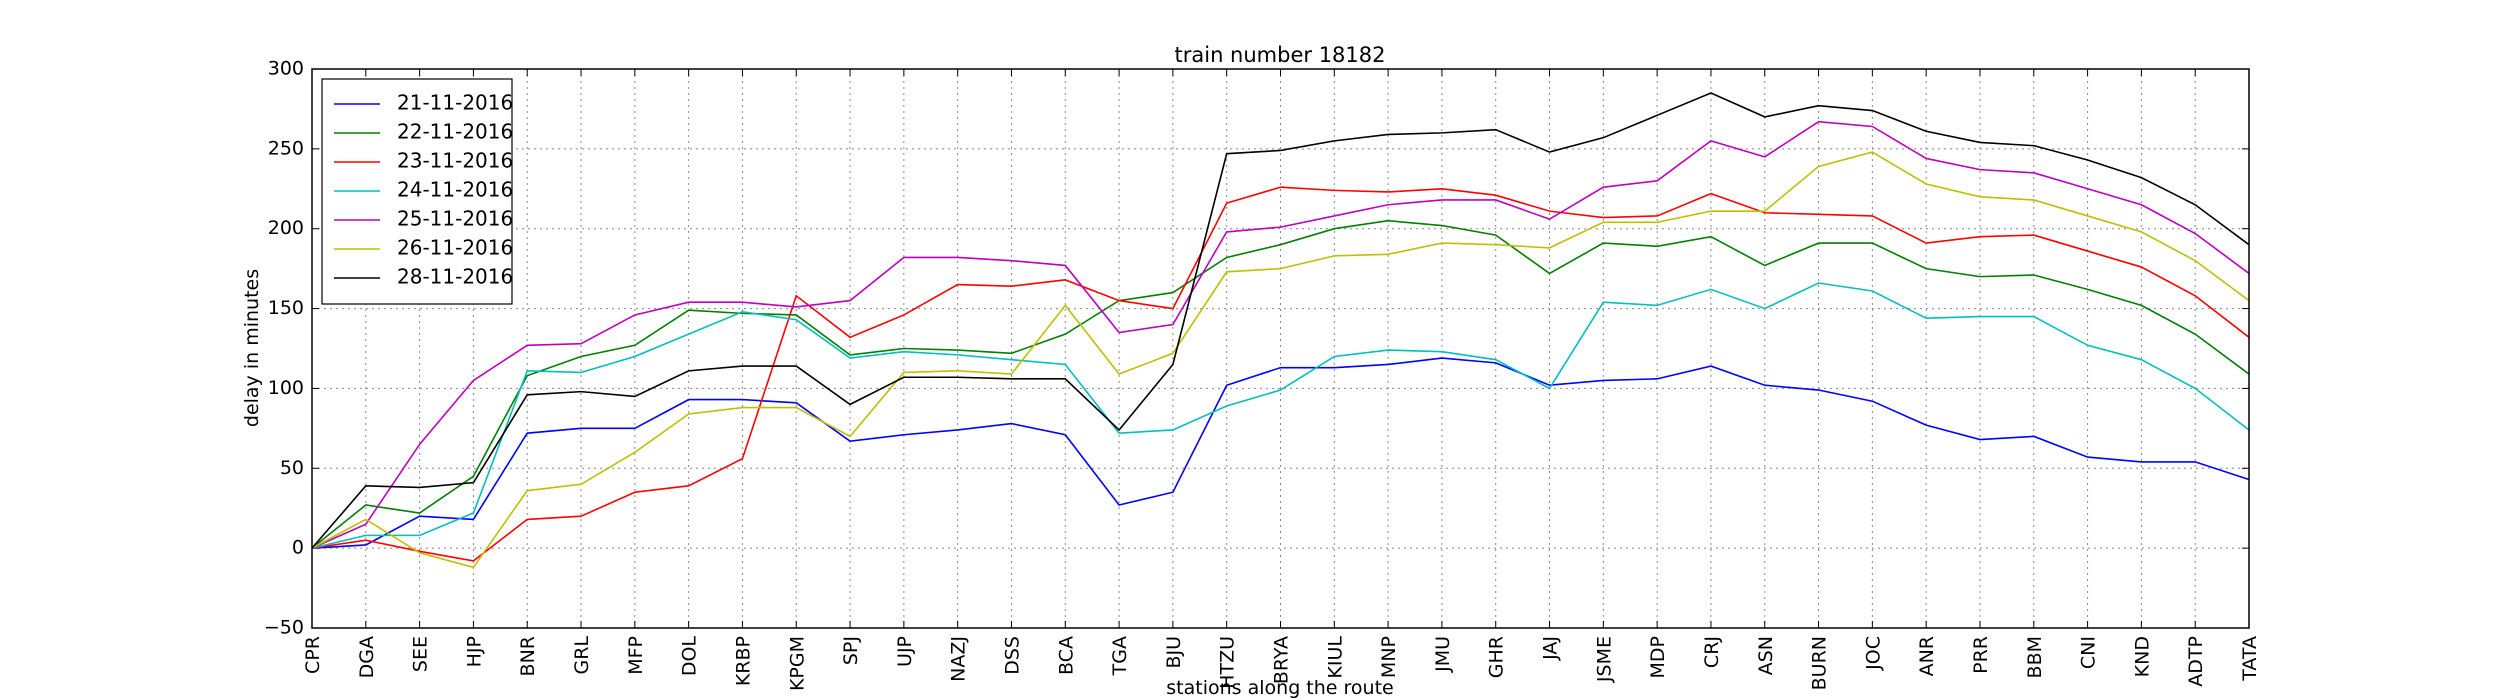 The width and height of the screenshot is (2500, 700). Describe the element at coordinates (582, 655) in the screenshot. I see `x-tick-label: GRL` at that location.